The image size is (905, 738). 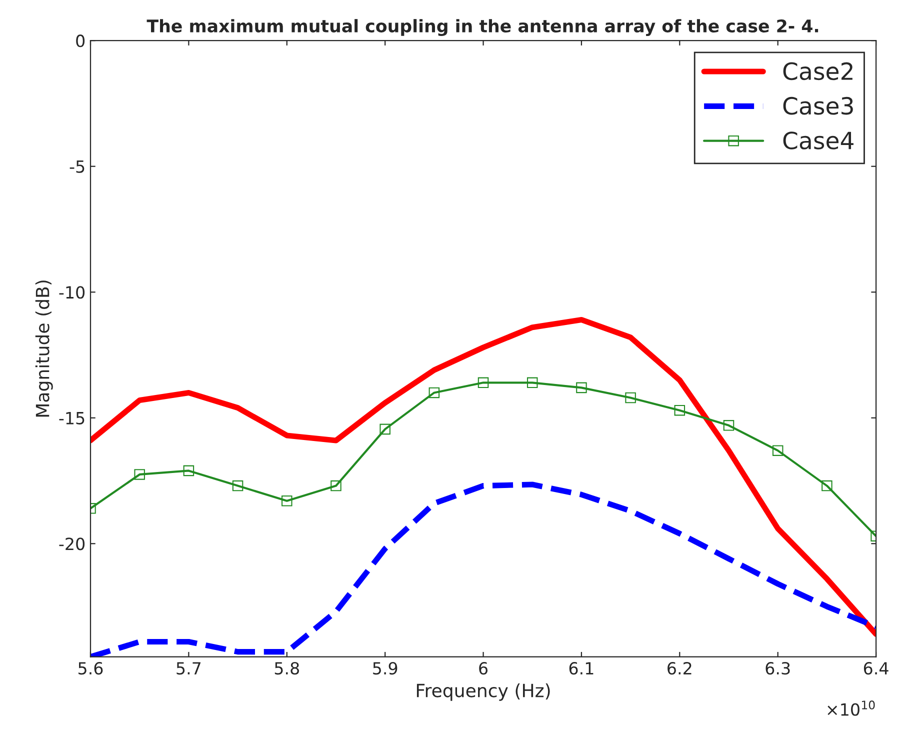 I want to click on x-tick-label: 6, so click(x=483, y=668).